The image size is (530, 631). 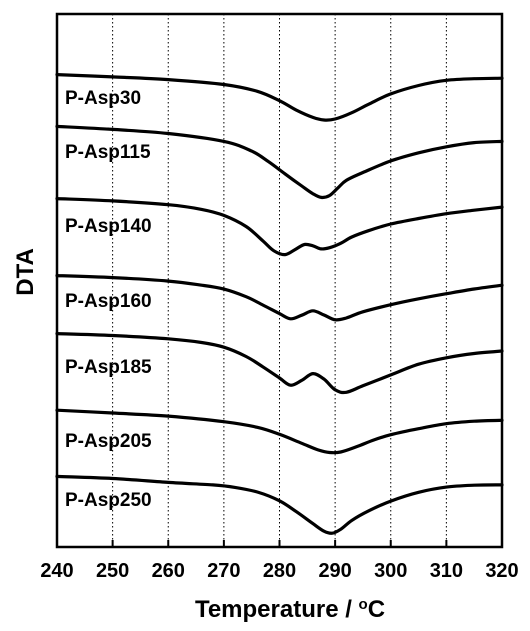 I want to click on curve-p-asp30, so click(x=279, y=97).